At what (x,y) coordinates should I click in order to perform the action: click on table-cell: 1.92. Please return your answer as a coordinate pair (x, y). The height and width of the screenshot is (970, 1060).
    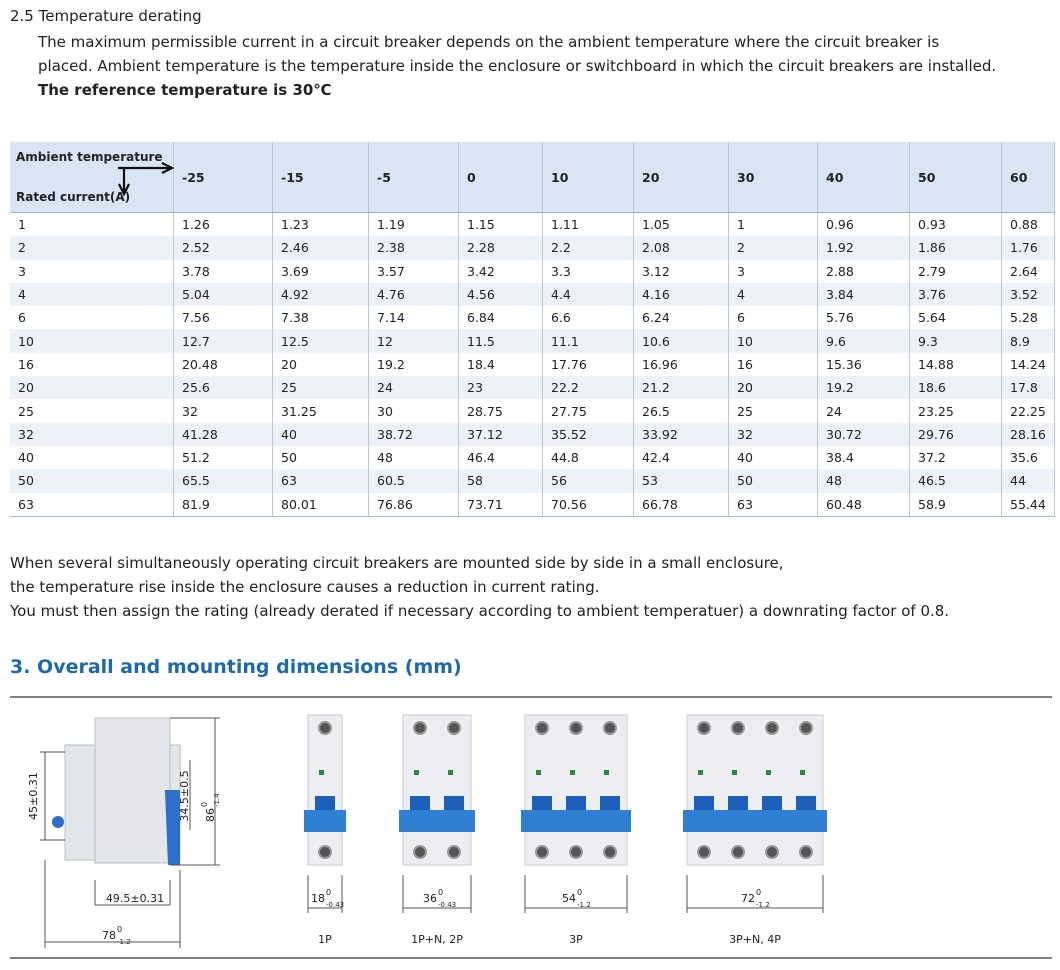
    Looking at the image, I should click on (863, 248).